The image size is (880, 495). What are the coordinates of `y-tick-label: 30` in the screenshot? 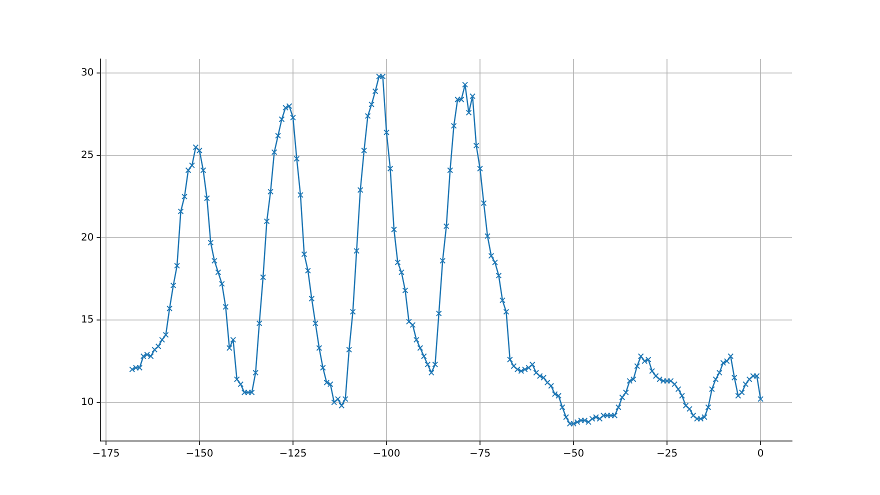 It's located at (87, 73).